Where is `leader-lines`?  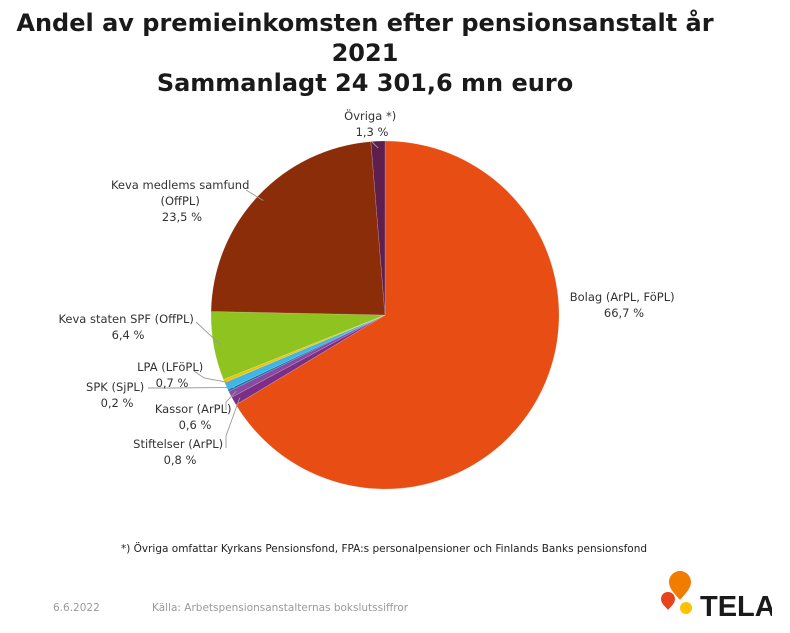 leader-lines is located at coordinates (263, 294).